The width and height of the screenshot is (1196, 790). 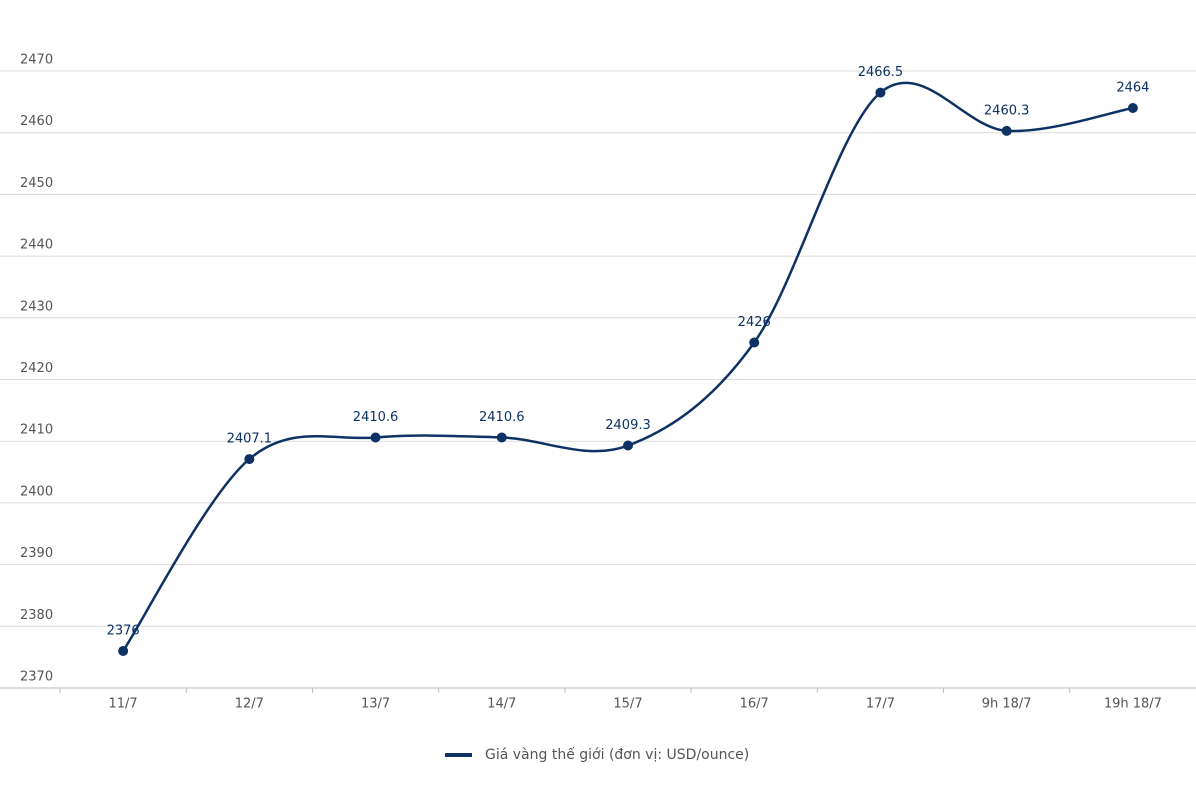 What do you see at coordinates (249, 704) in the screenshot?
I see `x-tick-label: 12/7` at bounding box center [249, 704].